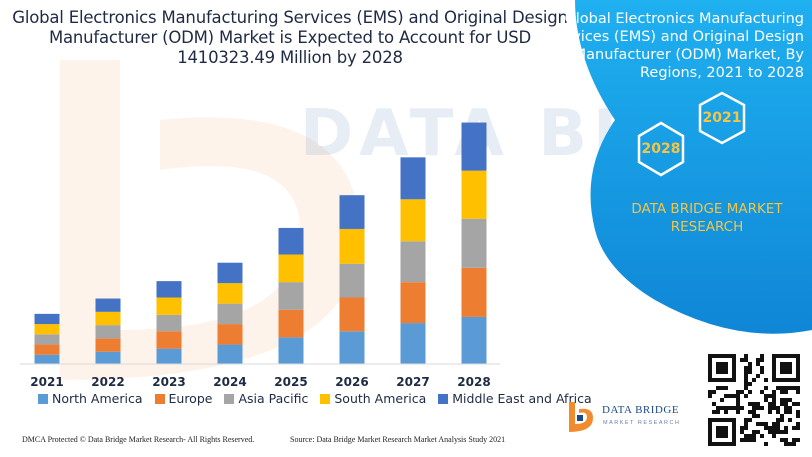 Image resolution: width=812 pixels, height=457 pixels. Describe the element at coordinates (291, 268) in the screenshot. I see `bar-2025-south-america` at that location.